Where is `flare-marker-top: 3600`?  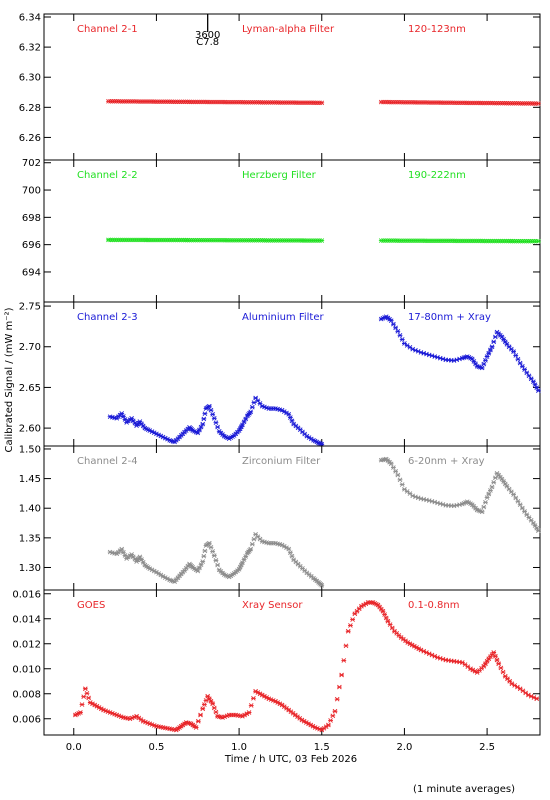 flare-marker-top: 3600 is located at coordinates (207, 35).